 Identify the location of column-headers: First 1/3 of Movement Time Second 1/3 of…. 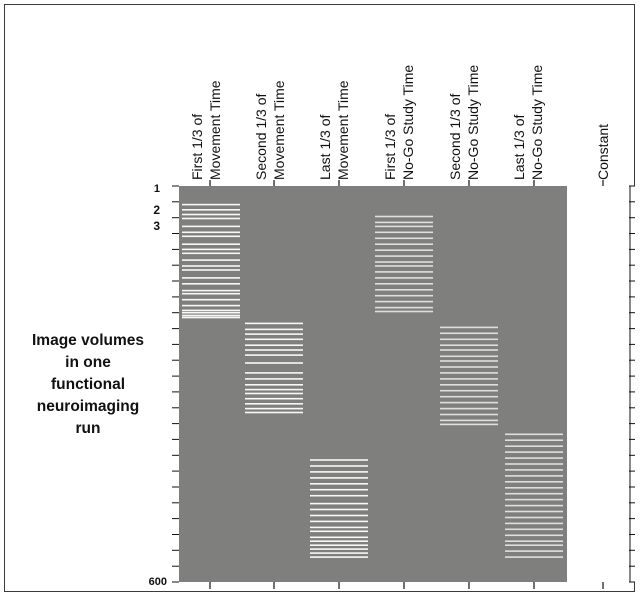
(400, 122).